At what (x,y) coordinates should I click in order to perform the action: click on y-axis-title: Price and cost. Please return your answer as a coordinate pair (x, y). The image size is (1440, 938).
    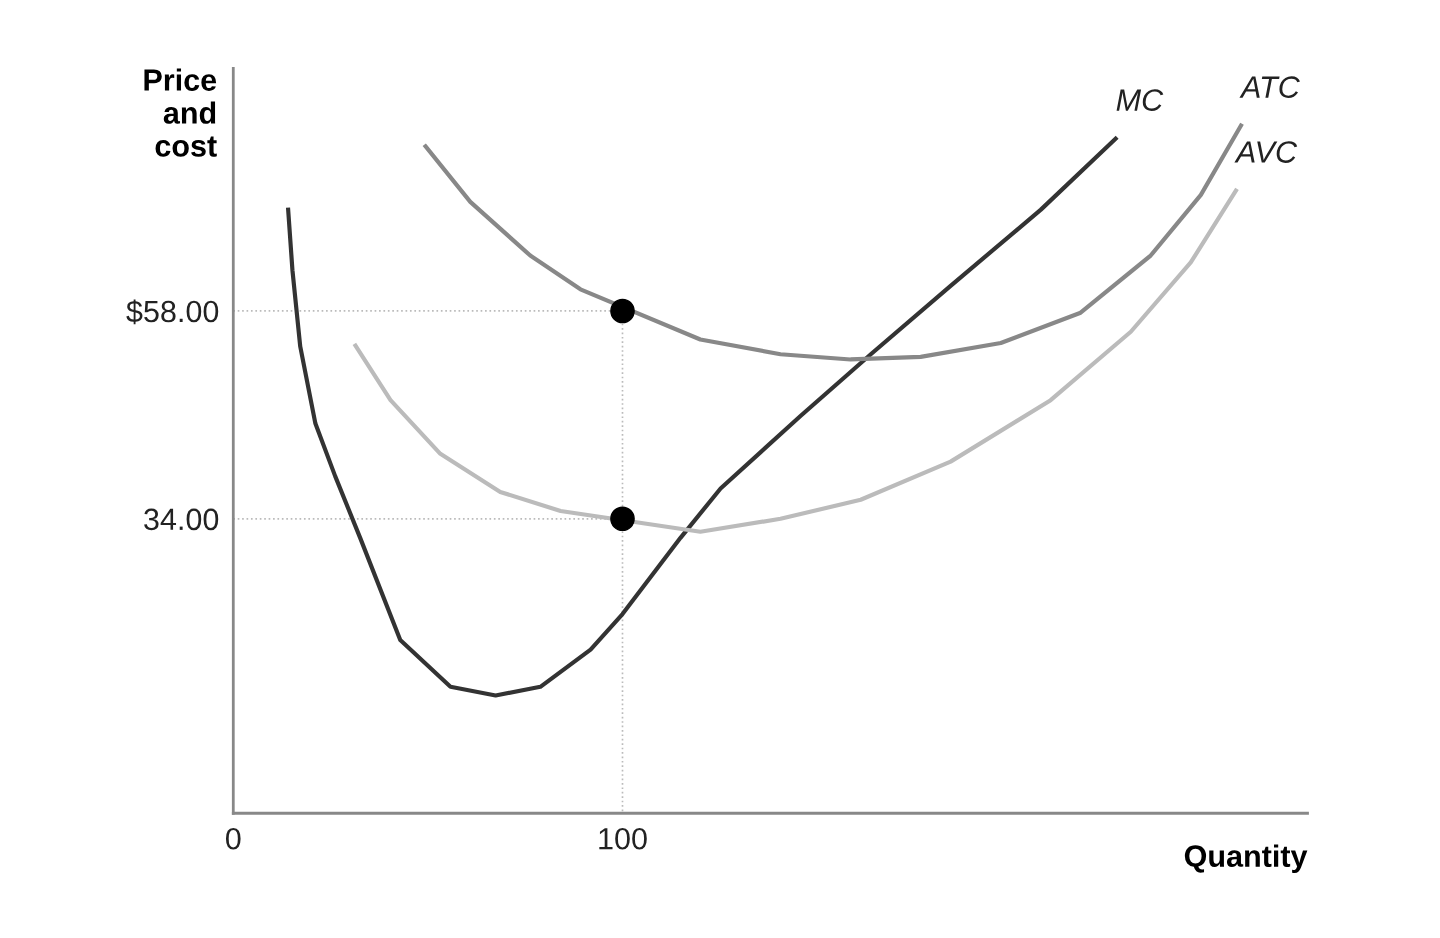
    Looking at the image, I should click on (180, 112).